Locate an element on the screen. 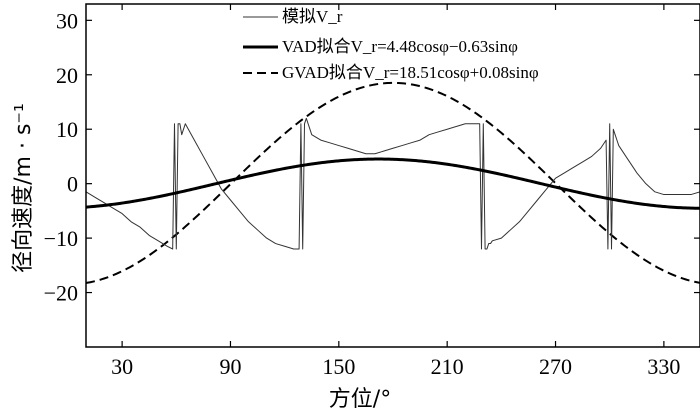  x-tick-label: 90 is located at coordinates (230, 366).